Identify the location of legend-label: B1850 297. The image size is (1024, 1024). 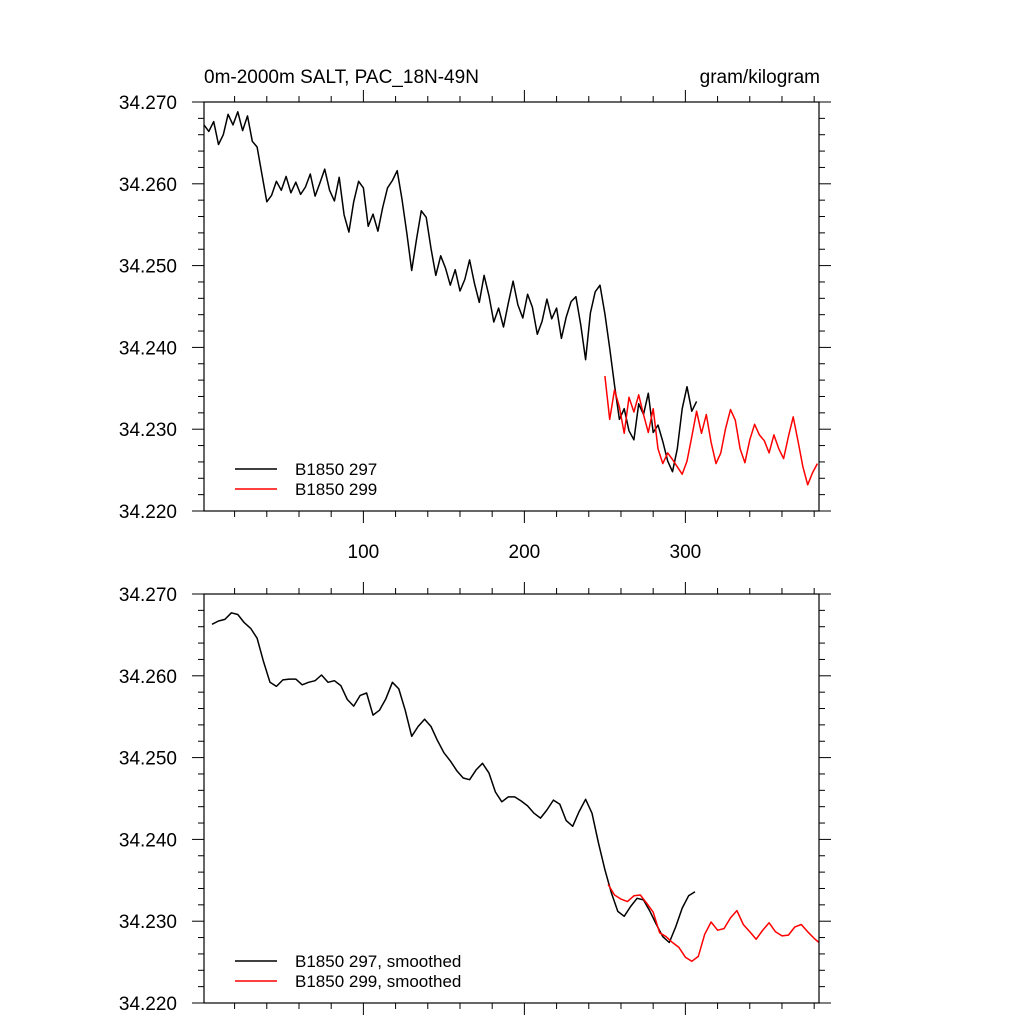
(336, 469).